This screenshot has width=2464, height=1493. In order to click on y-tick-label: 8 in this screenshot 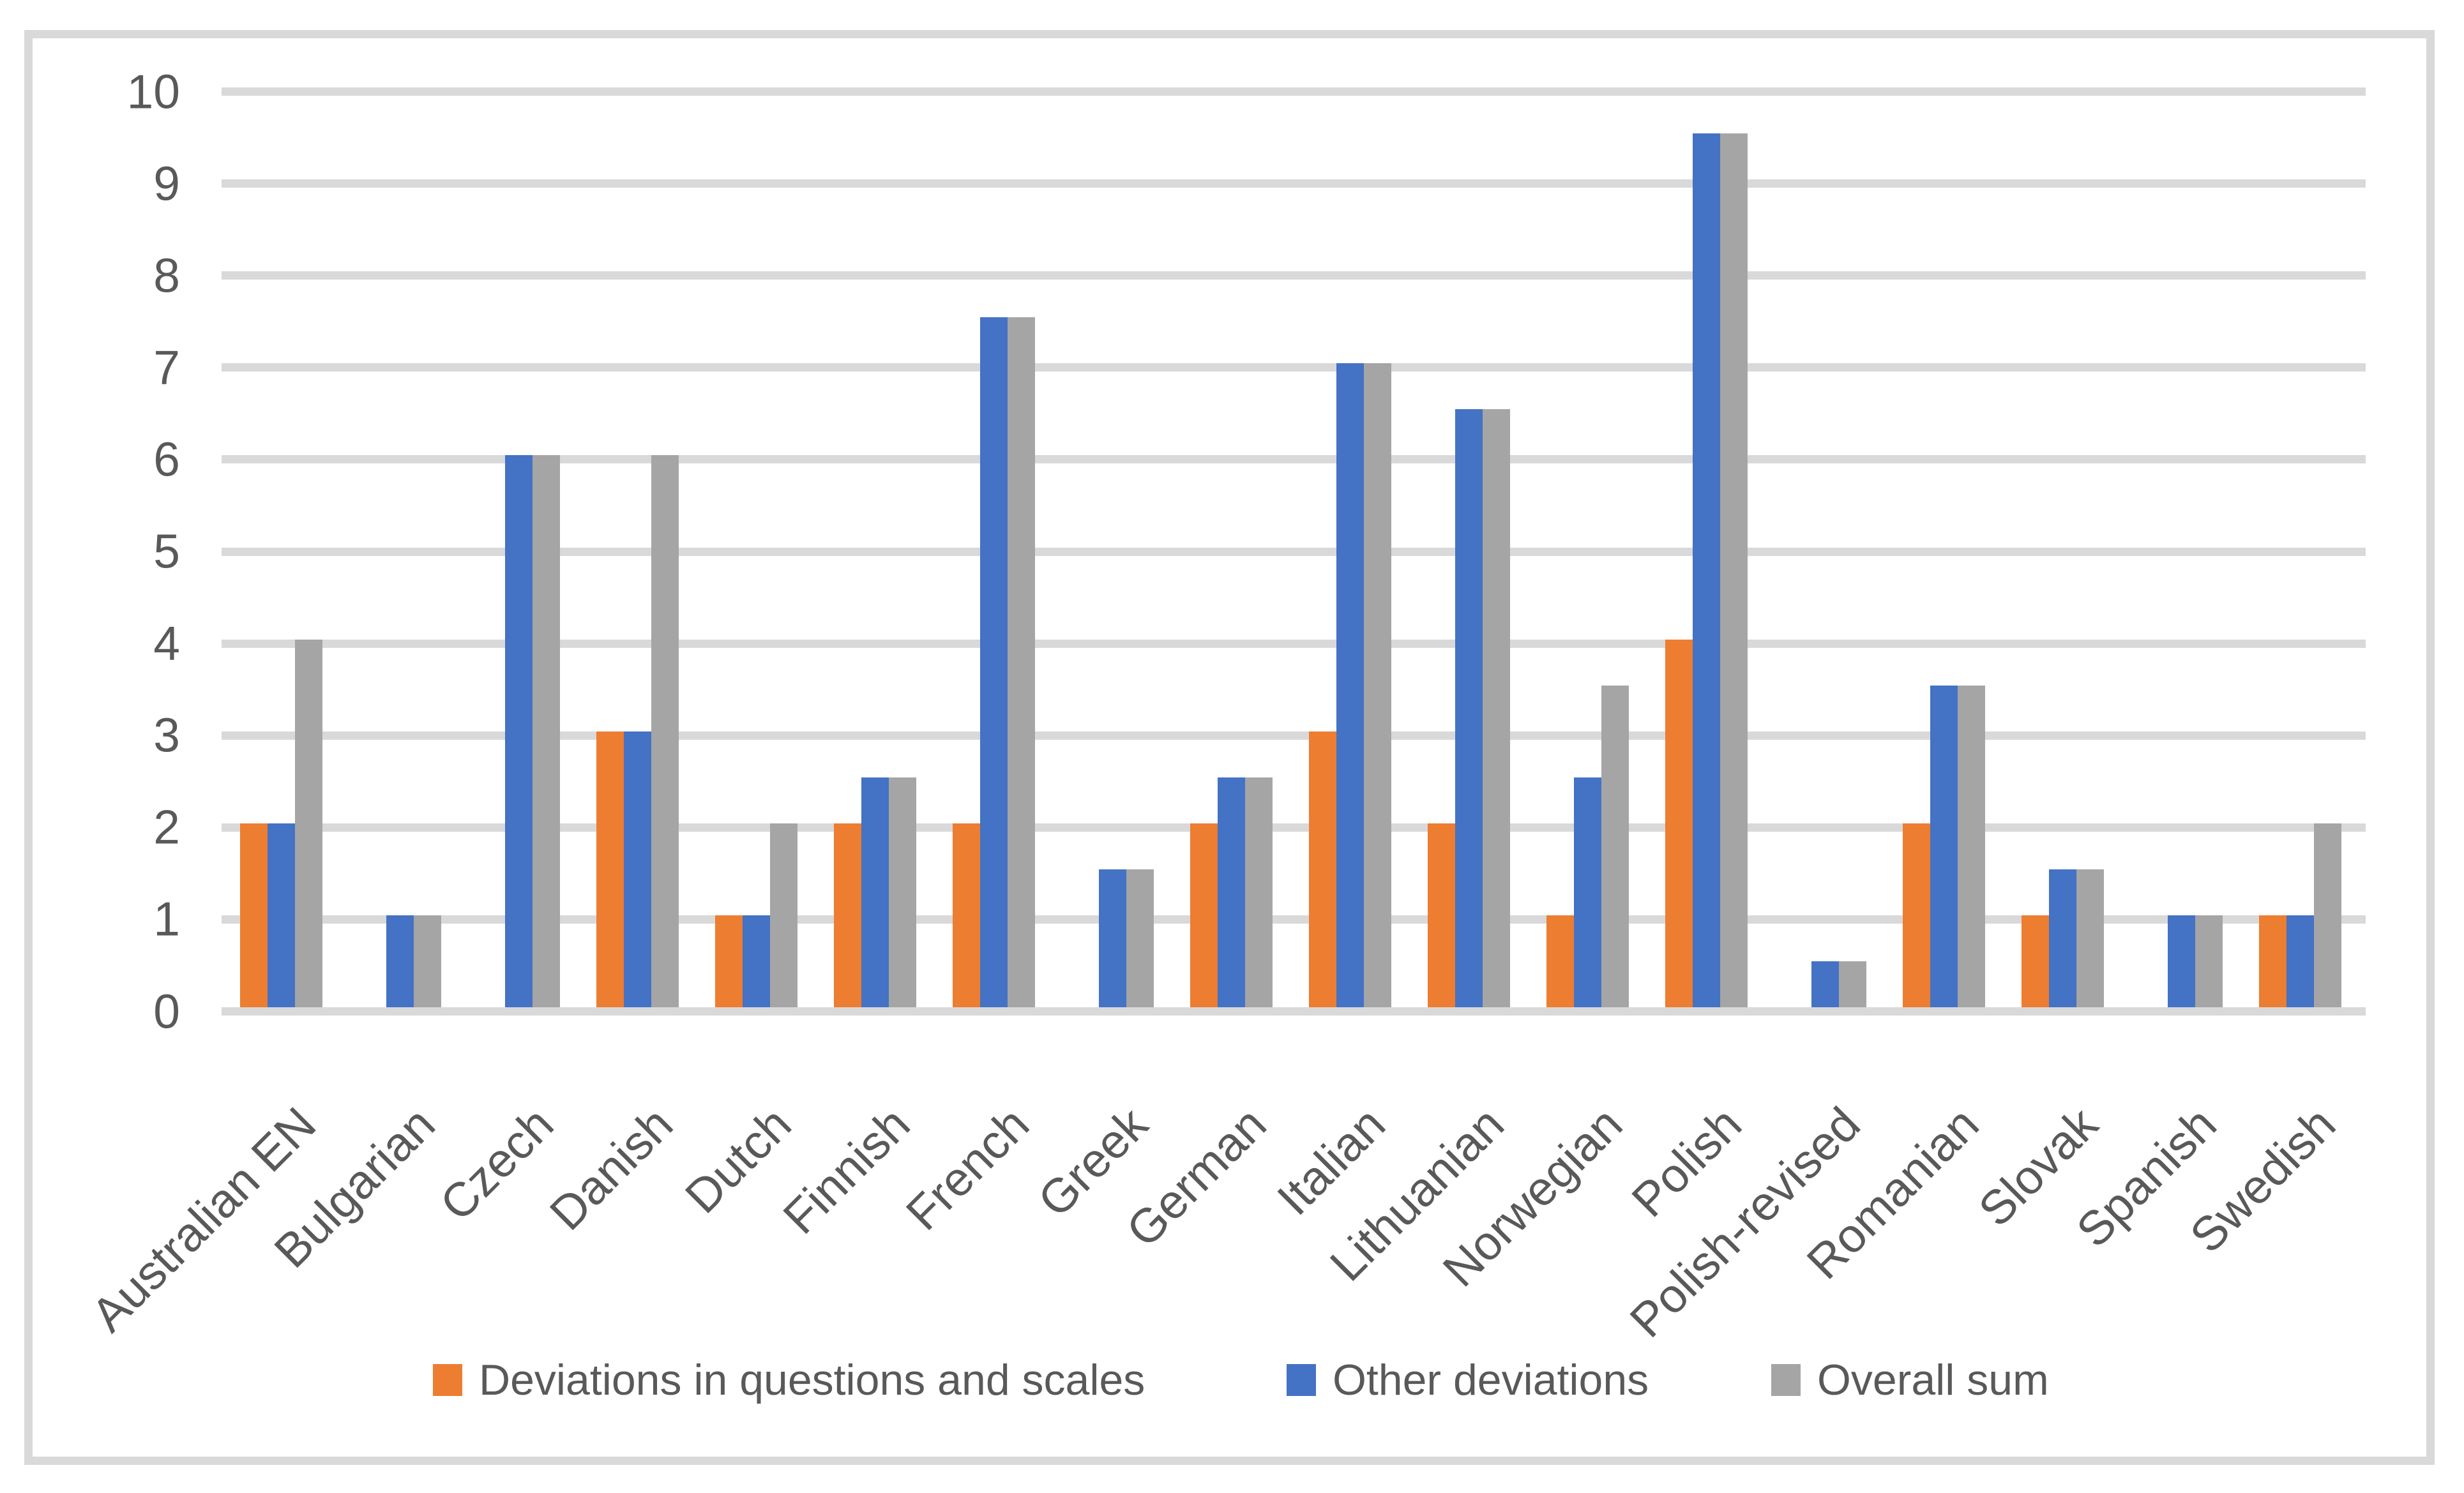, I will do `click(166, 275)`.